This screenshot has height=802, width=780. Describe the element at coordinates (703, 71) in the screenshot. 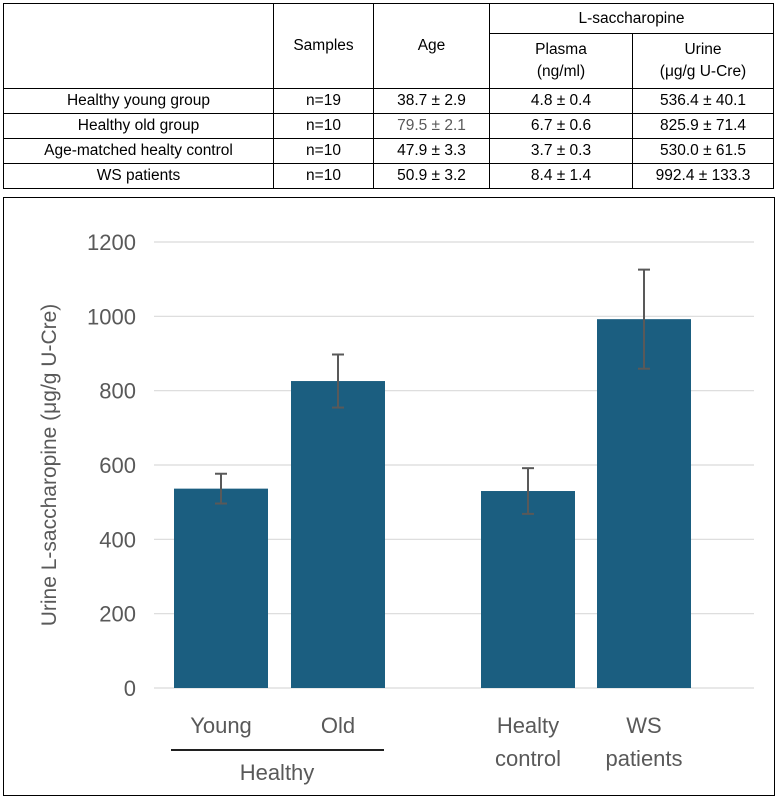

I see `urine-header-line2: (μg/g U-Cre)` at that location.